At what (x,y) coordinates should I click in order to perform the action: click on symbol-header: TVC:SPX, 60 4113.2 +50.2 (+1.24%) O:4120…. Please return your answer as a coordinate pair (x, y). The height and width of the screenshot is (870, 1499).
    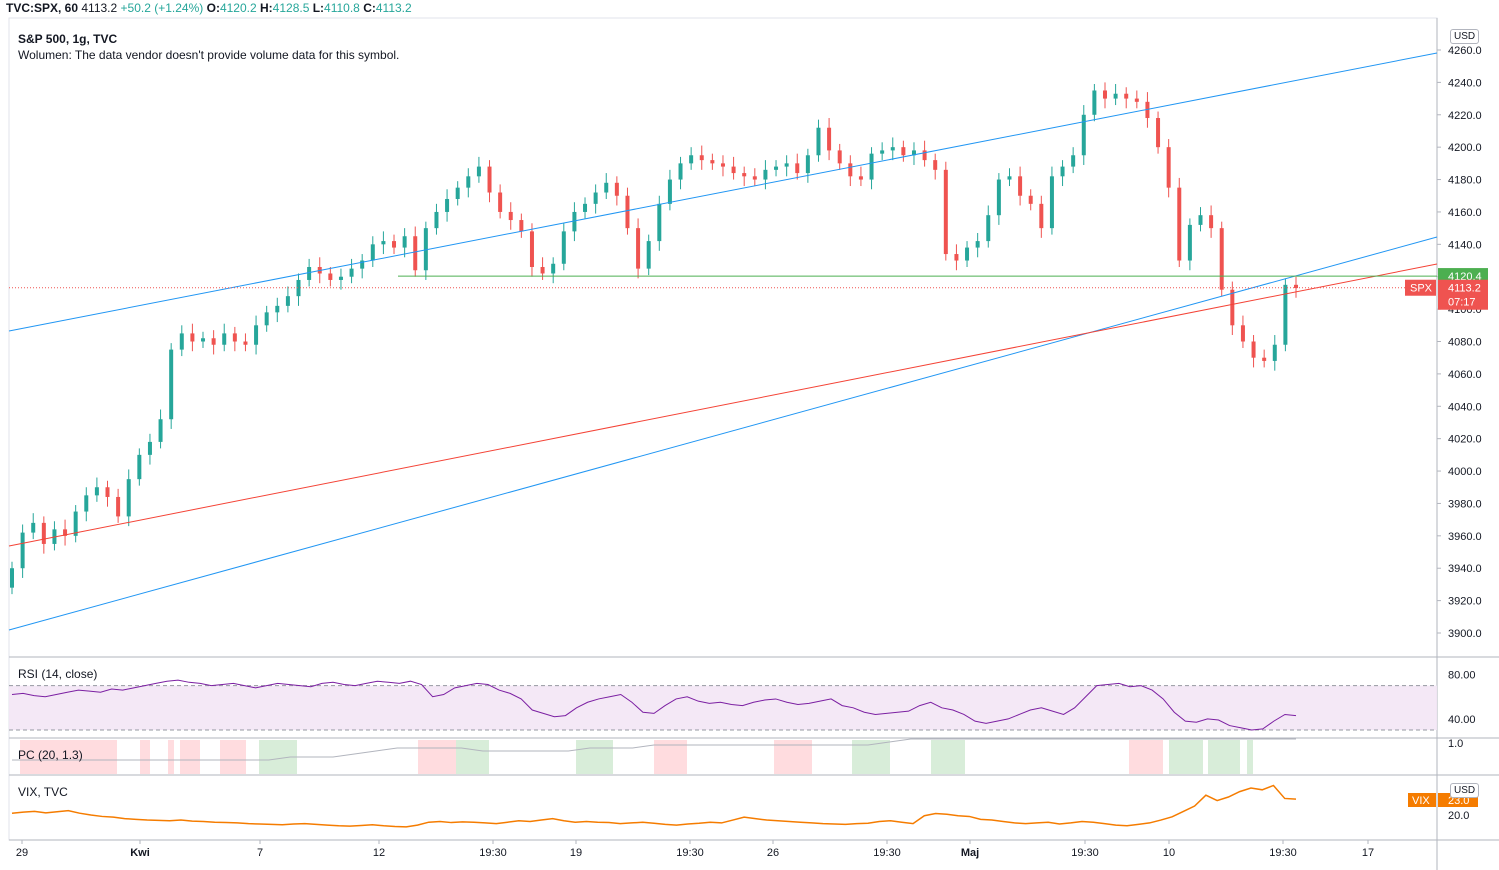
    Looking at the image, I should click on (749, 8).